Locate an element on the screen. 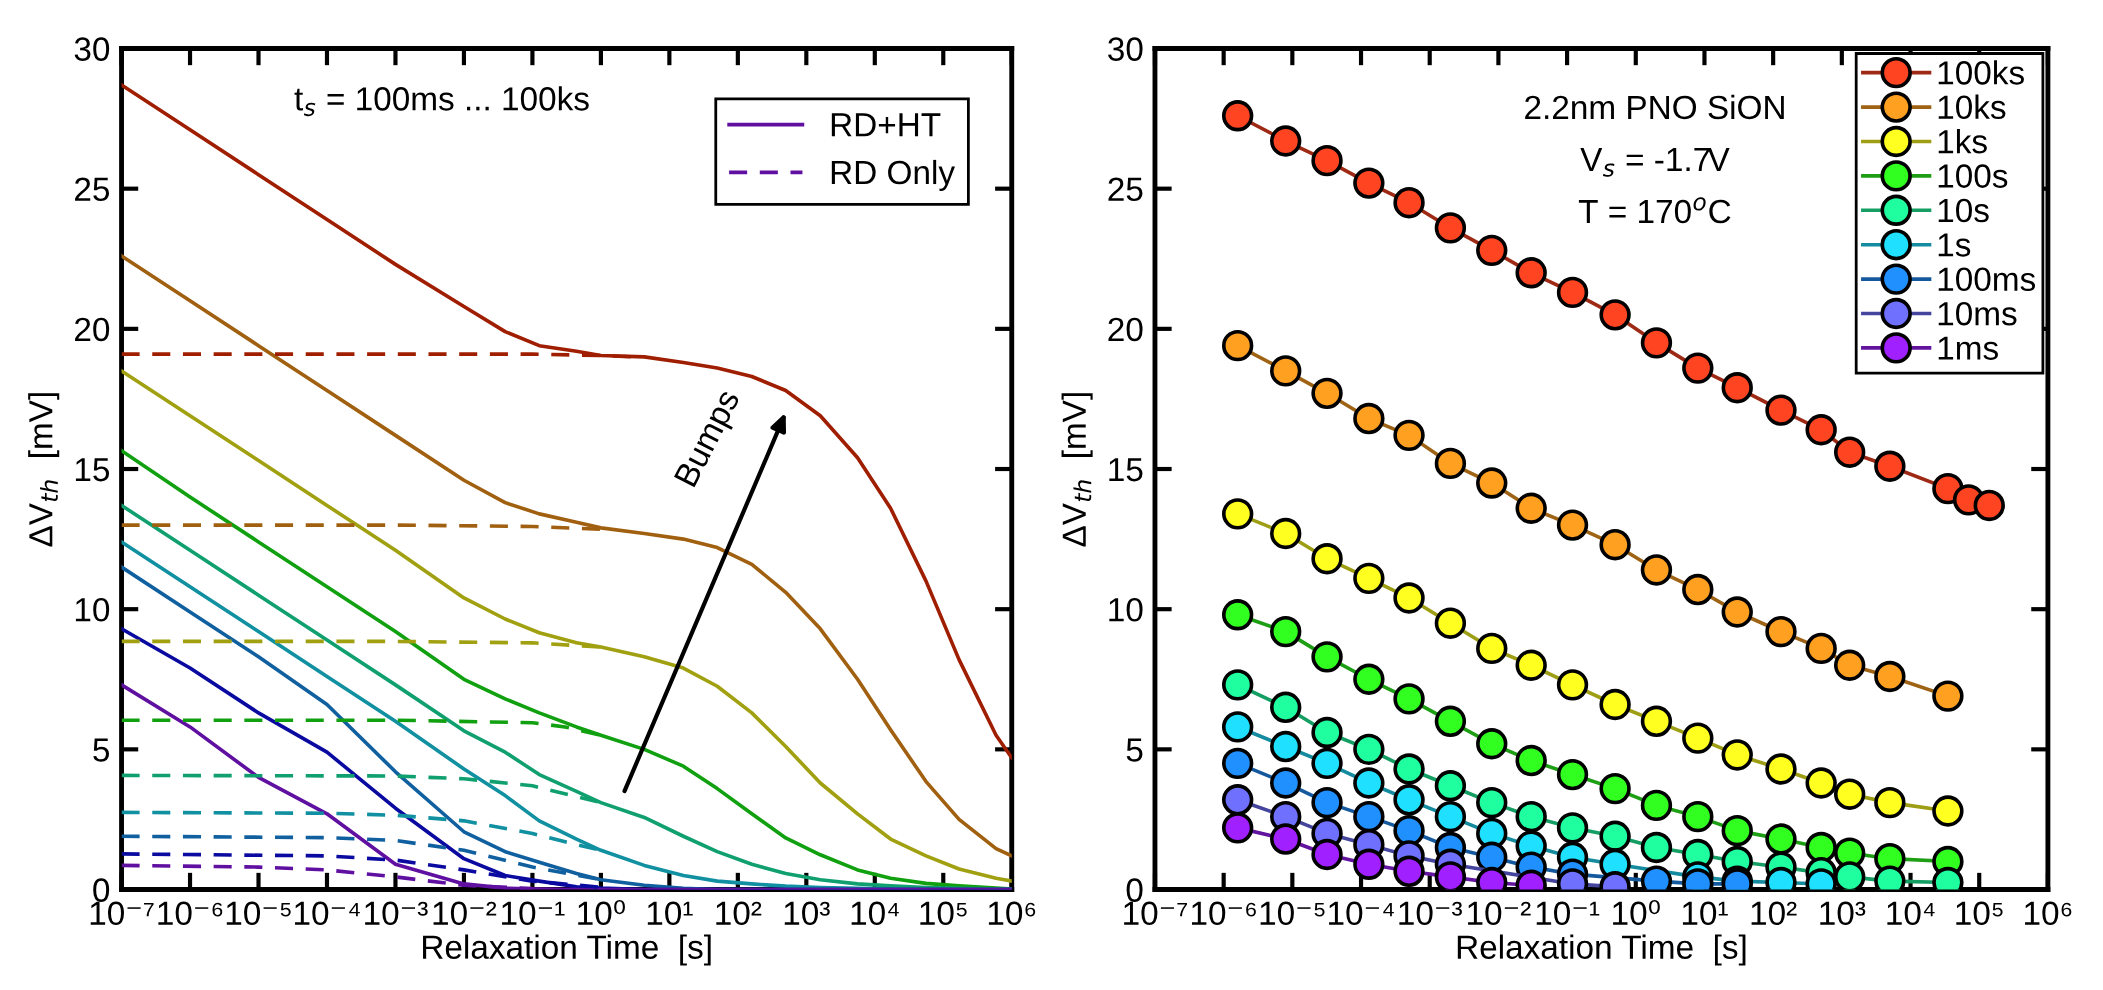 This screenshot has width=2103, height=990. x-tick-label: 10⁻² is located at coordinates (1499, 913).